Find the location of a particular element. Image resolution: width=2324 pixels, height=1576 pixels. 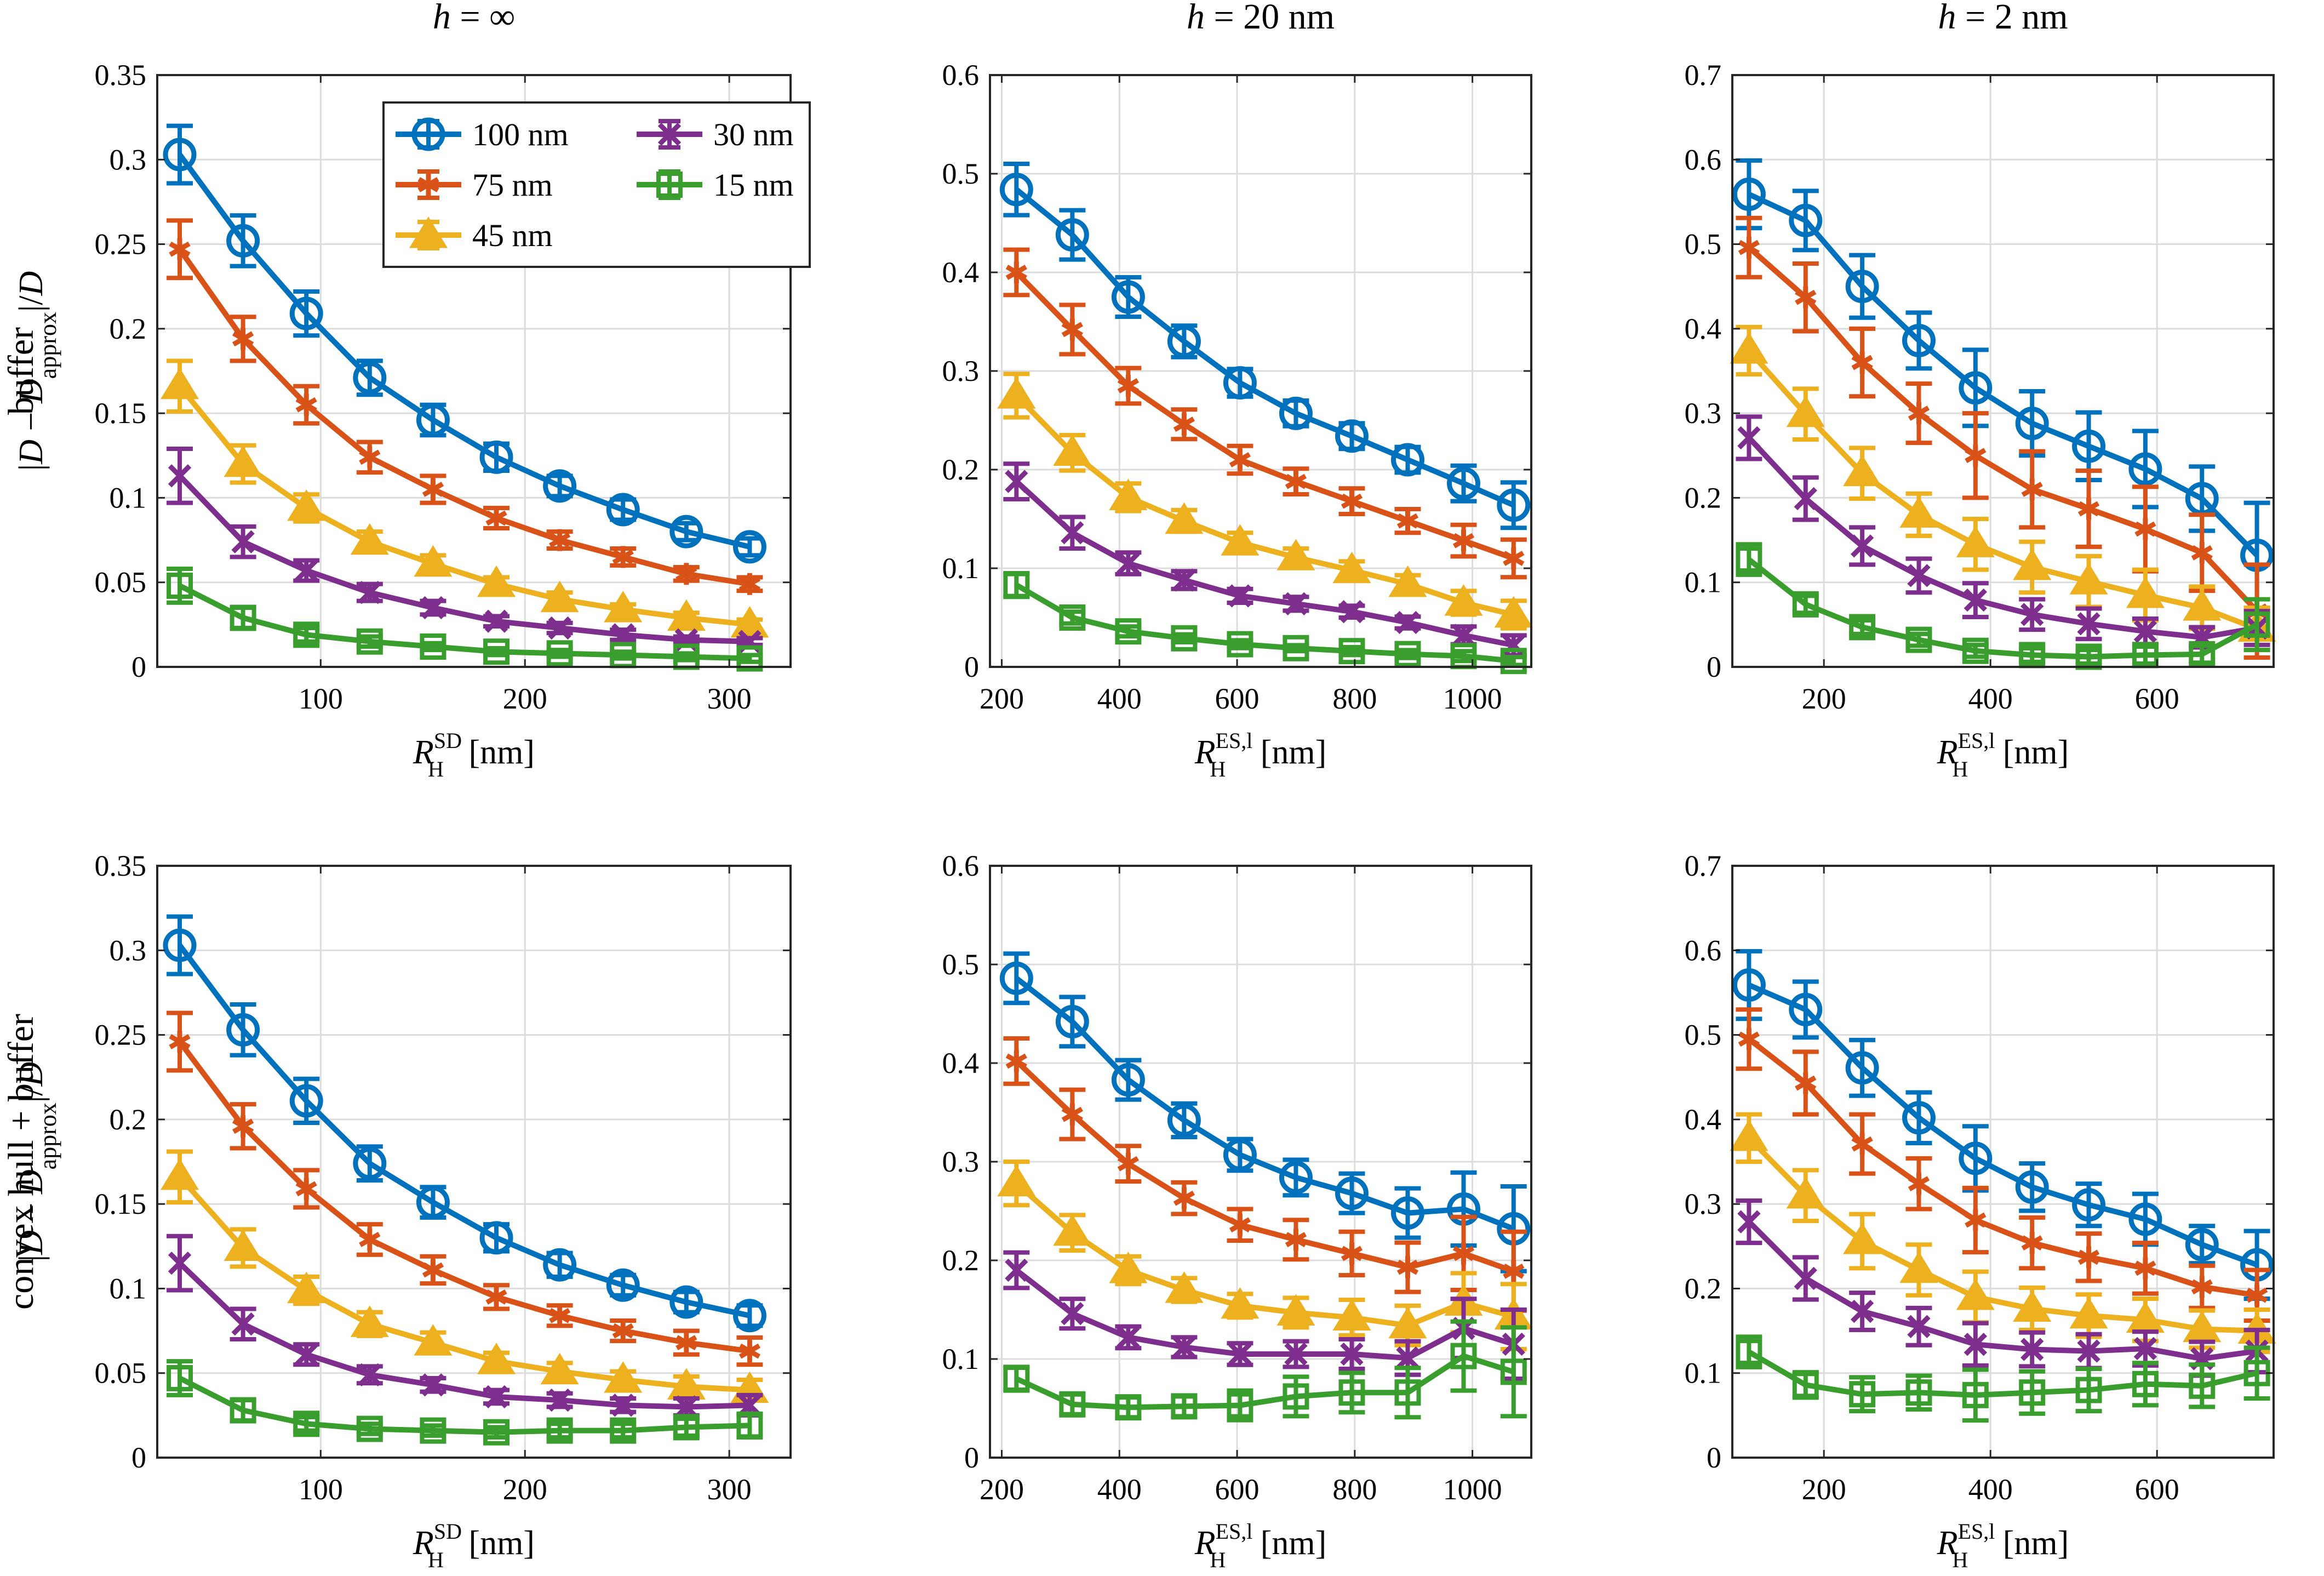

x-tick-label: 800 is located at coordinates (1354, 1490).